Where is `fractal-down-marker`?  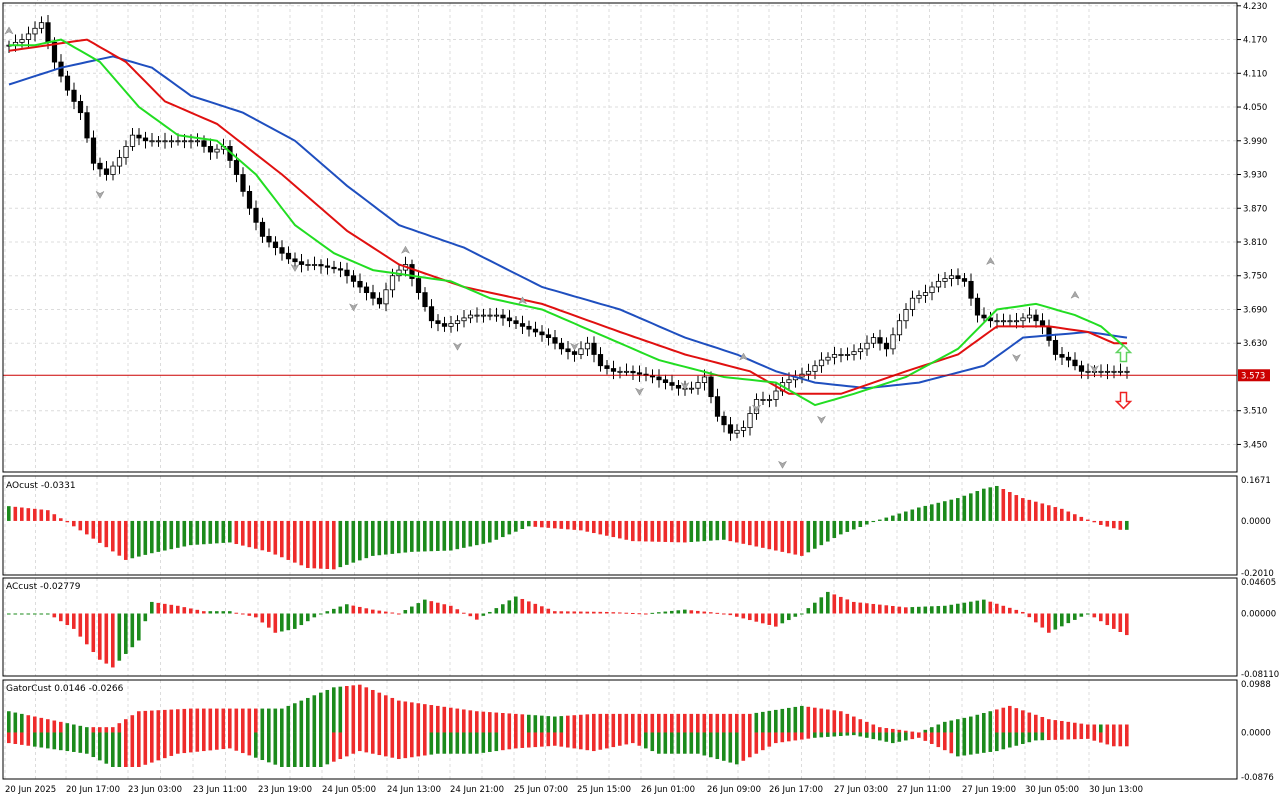
fractal-down-marker is located at coordinates (100, 194).